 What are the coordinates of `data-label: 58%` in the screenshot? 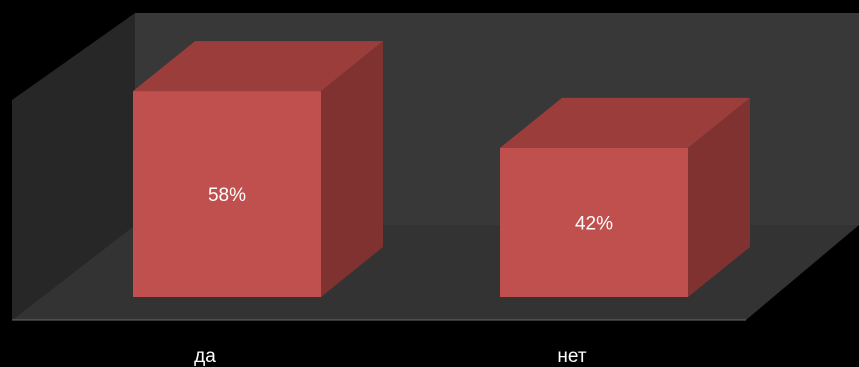 It's located at (227, 195).